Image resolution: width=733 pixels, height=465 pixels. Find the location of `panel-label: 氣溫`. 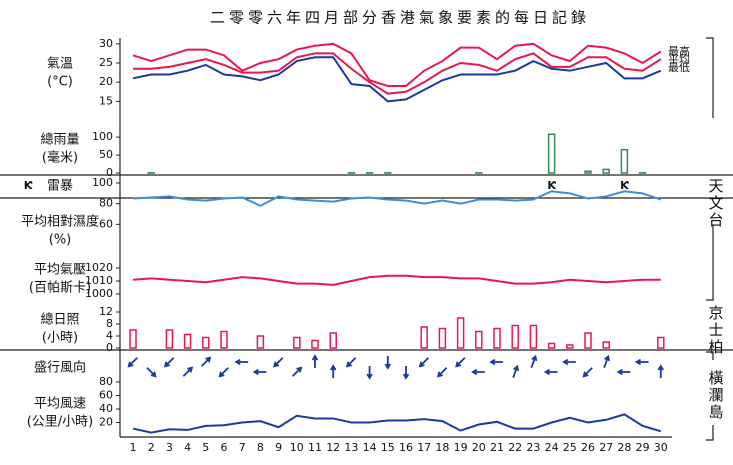

panel-label: 氣溫 is located at coordinates (60, 64).